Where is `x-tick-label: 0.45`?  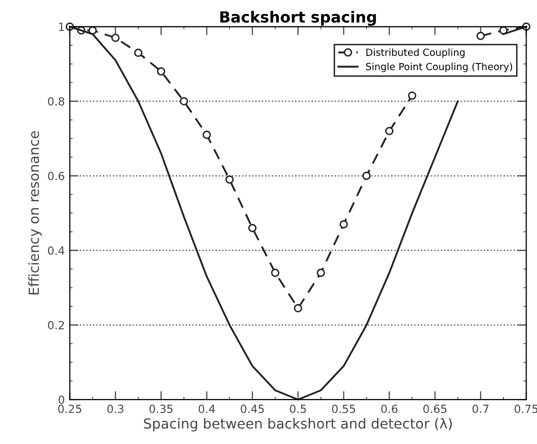
x-tick-label: 0.45 is located at coordinates (252, 409).